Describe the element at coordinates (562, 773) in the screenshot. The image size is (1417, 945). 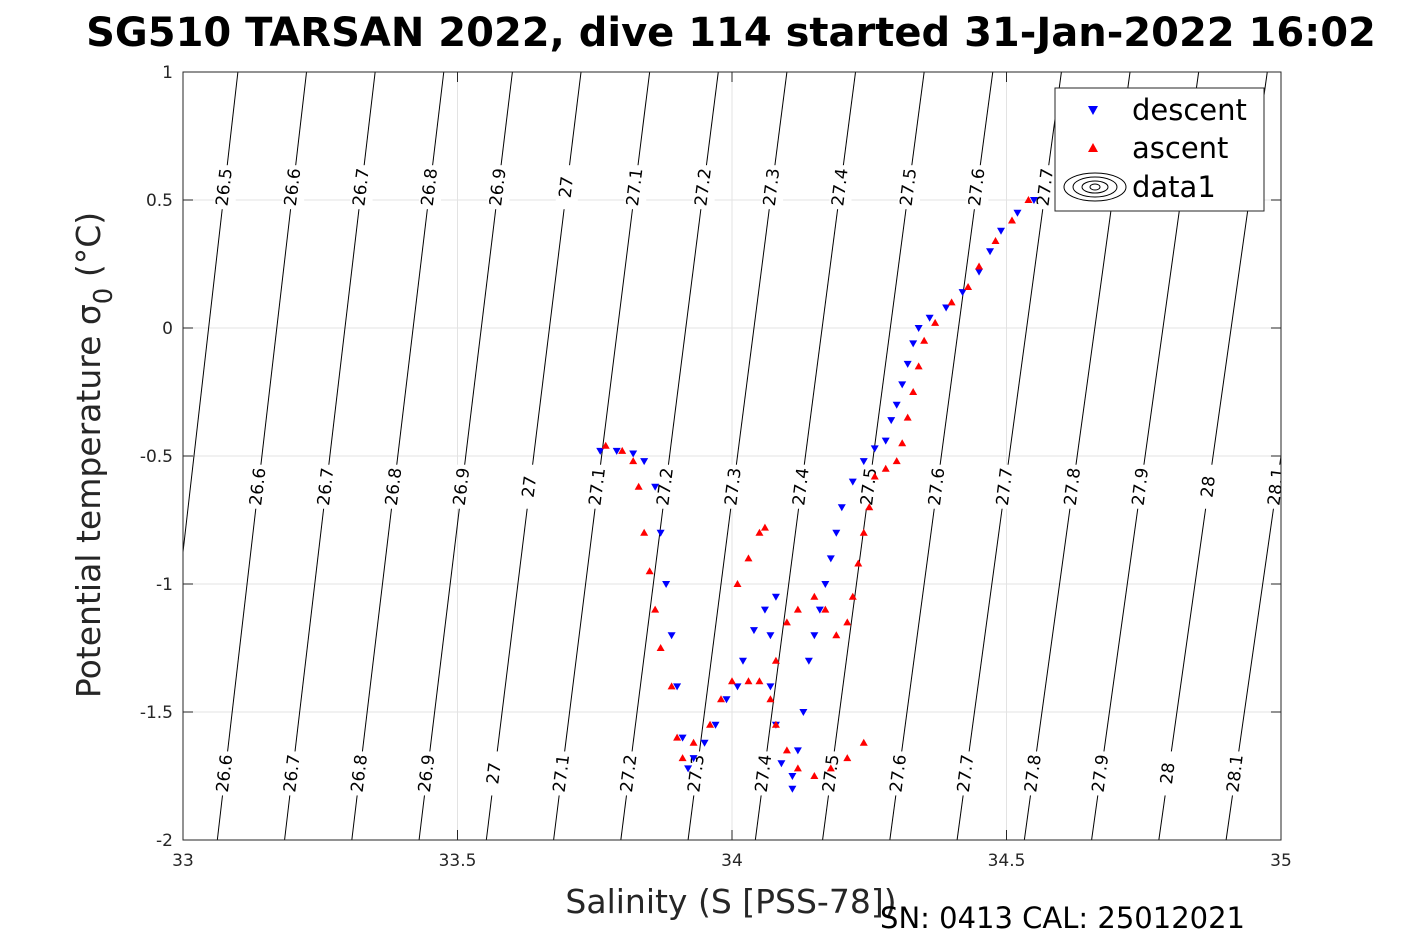
I see `contour-label: 27.1` at that location.